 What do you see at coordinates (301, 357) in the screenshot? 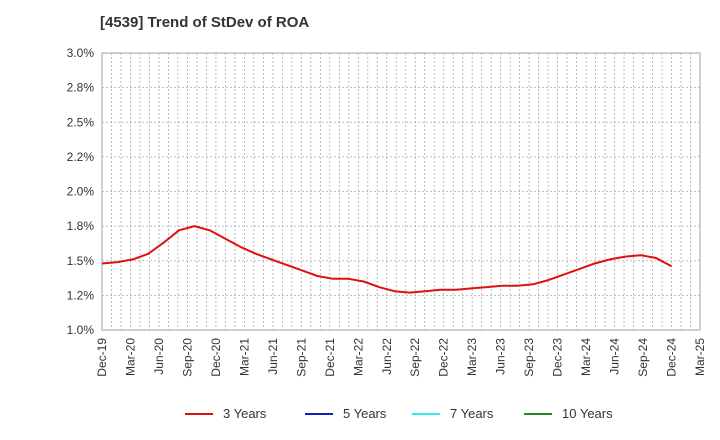
I see `x-tick-label: Sep-21` at bounding box center [301, 357].